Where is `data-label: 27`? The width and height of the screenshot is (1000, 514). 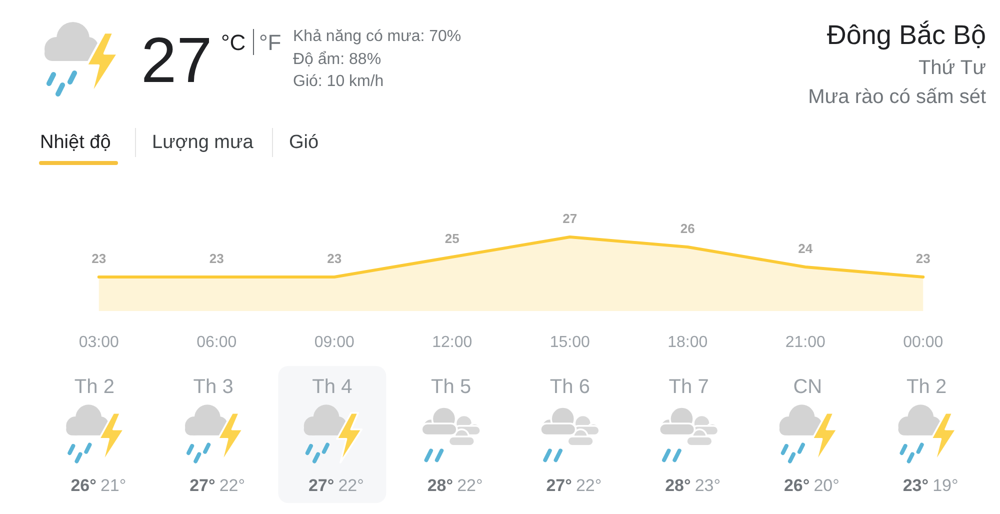 data-label: 27 is located at coordinates (570, 218).